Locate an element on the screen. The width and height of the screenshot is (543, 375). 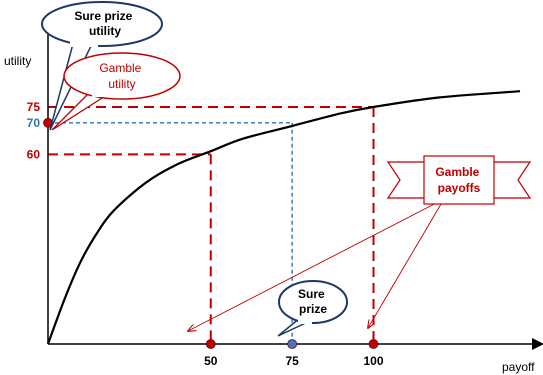
callout-gamble-utility-text: Gamble utility is located at coordinates (121, 76).